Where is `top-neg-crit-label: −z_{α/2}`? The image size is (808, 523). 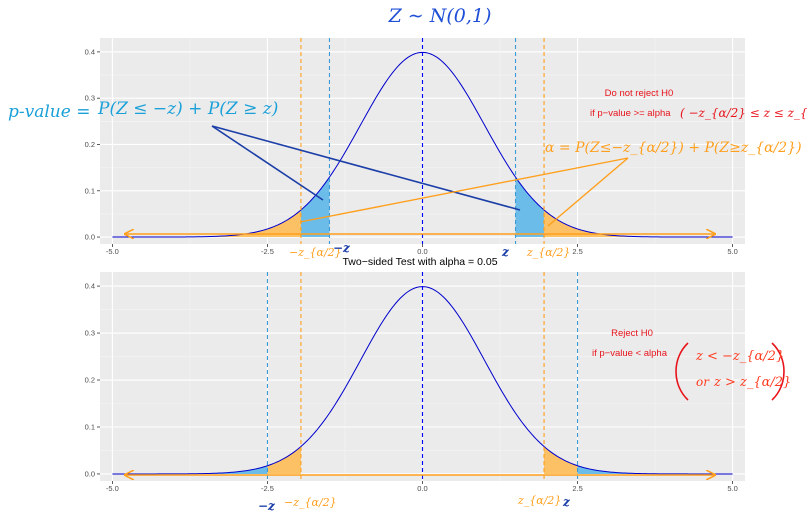
top-neg-crit-label: −z_{α/2} is located at coordinates (315, 252).